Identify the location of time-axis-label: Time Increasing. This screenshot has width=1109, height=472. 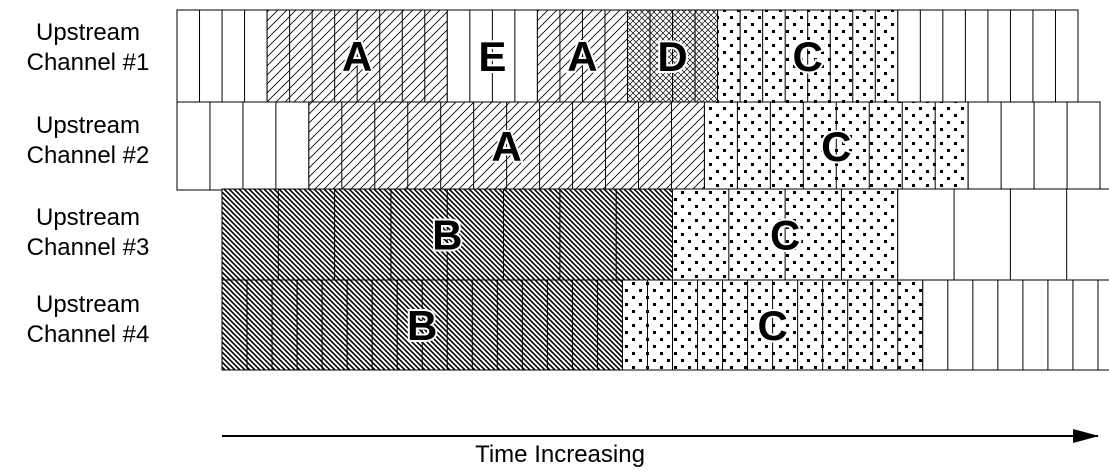
(560, 454).